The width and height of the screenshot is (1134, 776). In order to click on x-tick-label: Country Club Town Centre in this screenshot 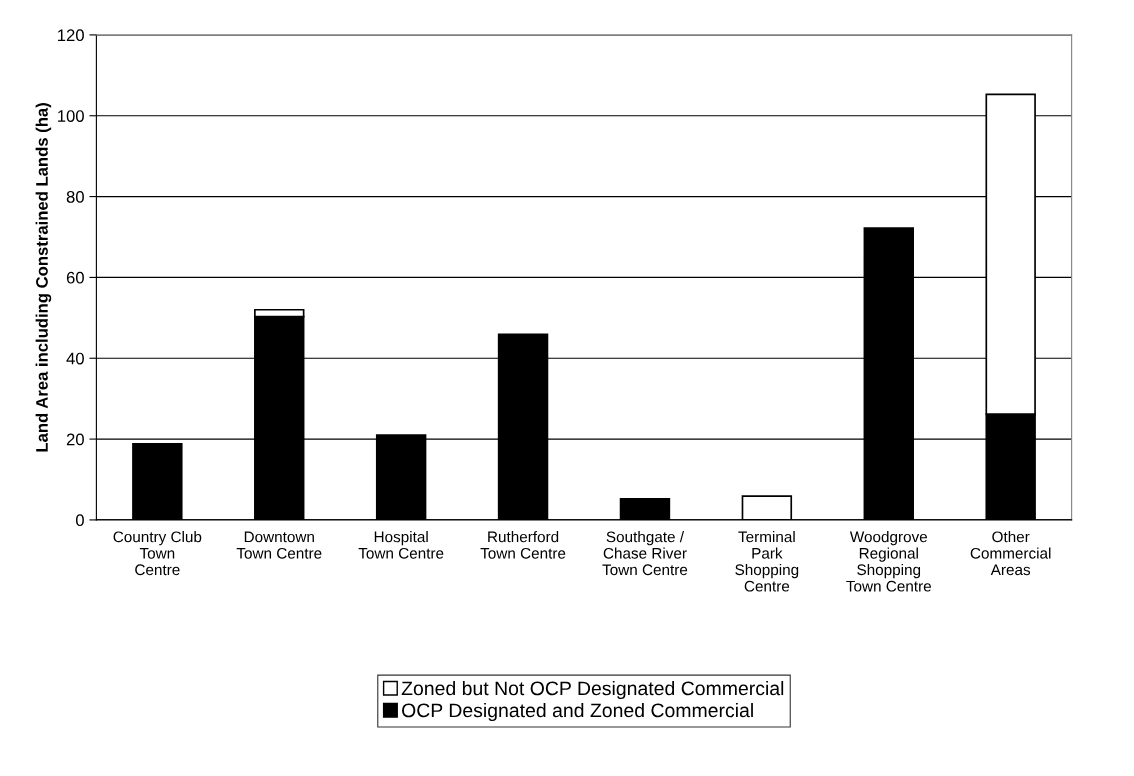, I will do `click(157, 553)`.